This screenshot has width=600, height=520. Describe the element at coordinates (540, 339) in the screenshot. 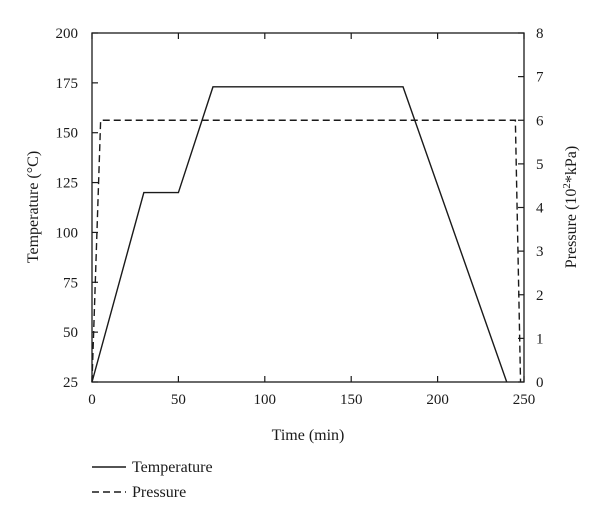

I see `y-right-tick-label: 1` at that location.